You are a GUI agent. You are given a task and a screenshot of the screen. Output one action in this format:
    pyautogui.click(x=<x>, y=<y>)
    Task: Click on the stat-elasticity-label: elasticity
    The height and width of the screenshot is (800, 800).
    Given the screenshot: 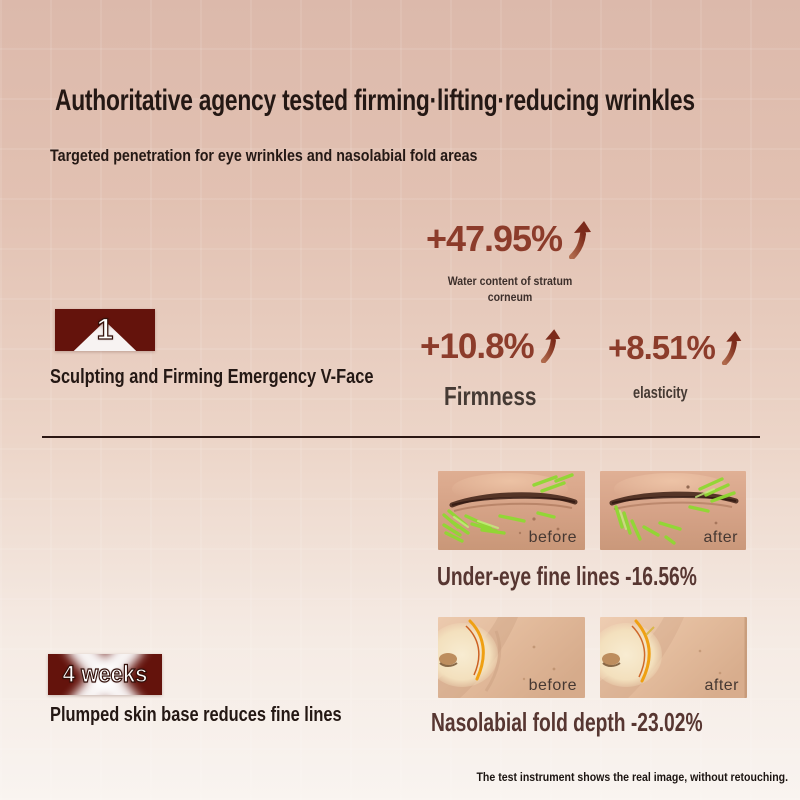 What is the action you would take?
    pyautogui.click(x=660, y=392)
    